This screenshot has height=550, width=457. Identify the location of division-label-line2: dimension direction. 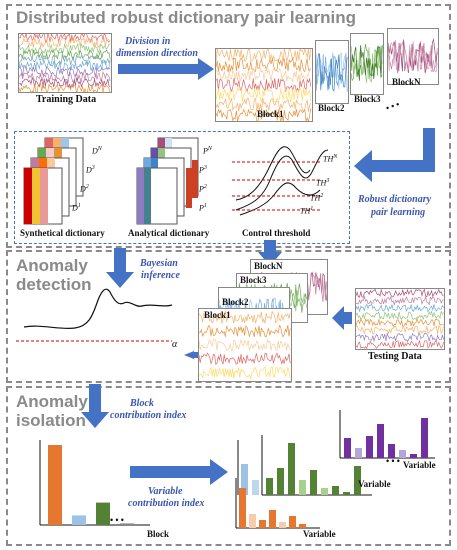
(157, 53).